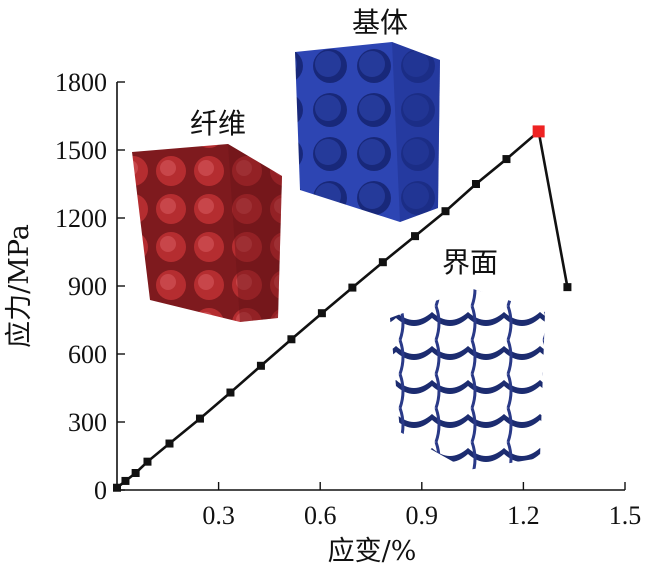  I want to click on x-tick-label: 0.9, so click(422, 515).